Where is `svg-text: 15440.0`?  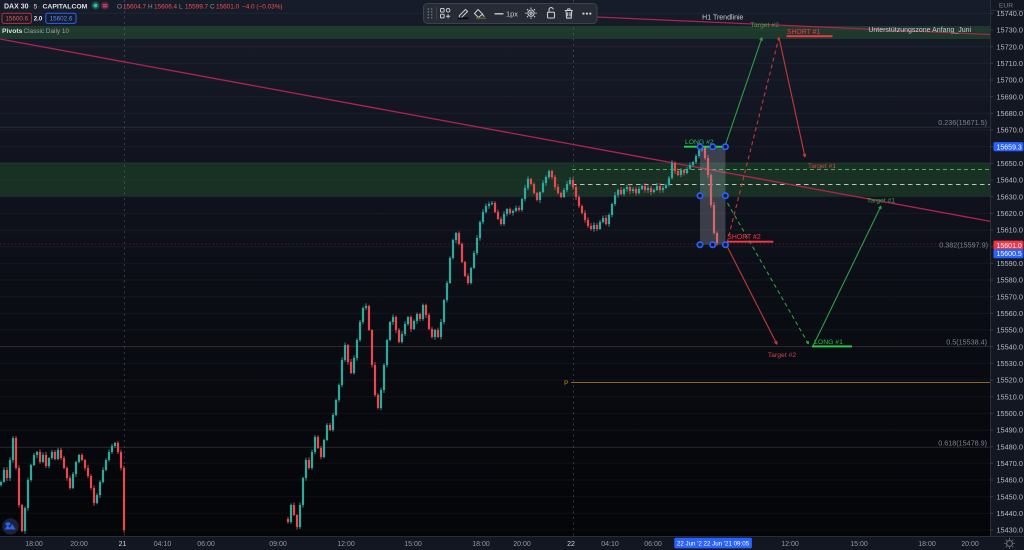 svg-text: 15440.0 is located at coordinates (1010, 513).